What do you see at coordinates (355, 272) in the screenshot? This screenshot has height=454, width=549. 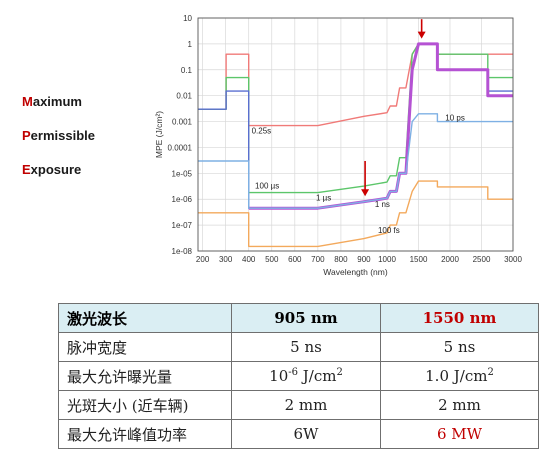 I see `x-axis-label: Wavelength (nm)` at bounding box center [355, 272].